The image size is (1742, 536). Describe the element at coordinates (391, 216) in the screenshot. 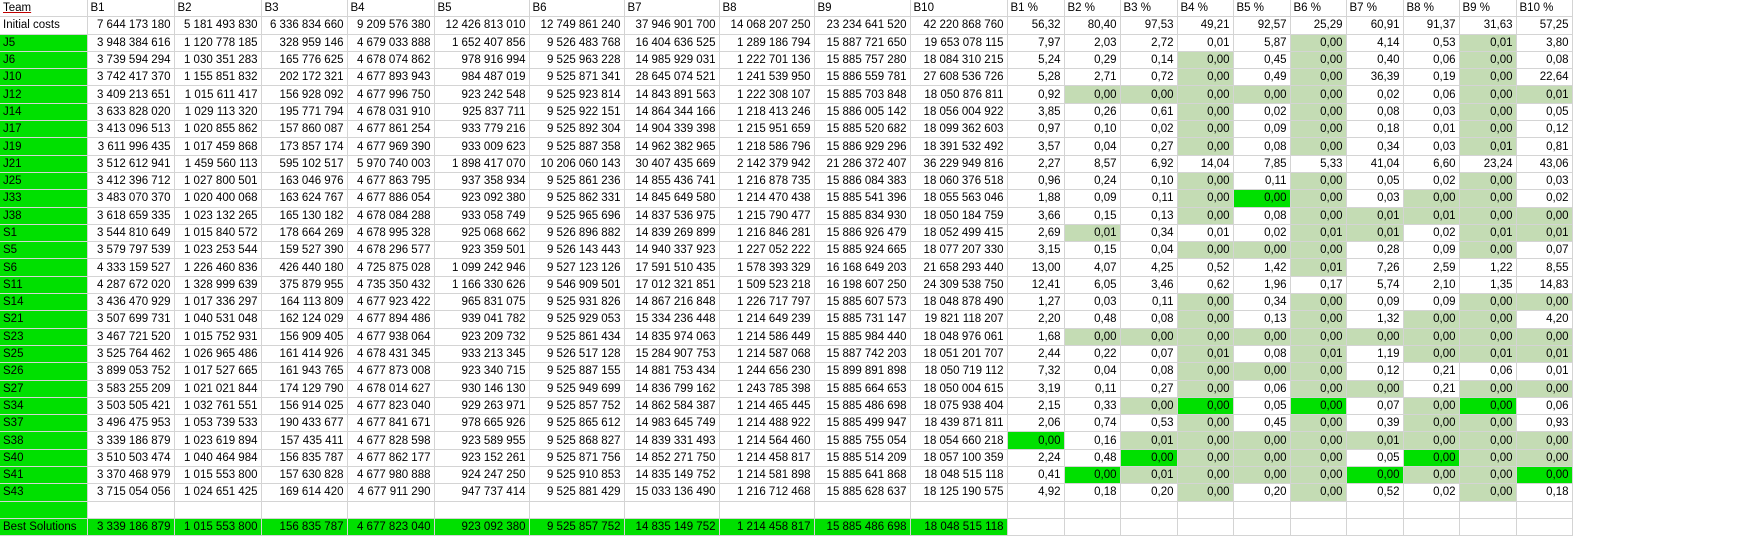

I see `cost-cell: 4 678 084 288` at that location.